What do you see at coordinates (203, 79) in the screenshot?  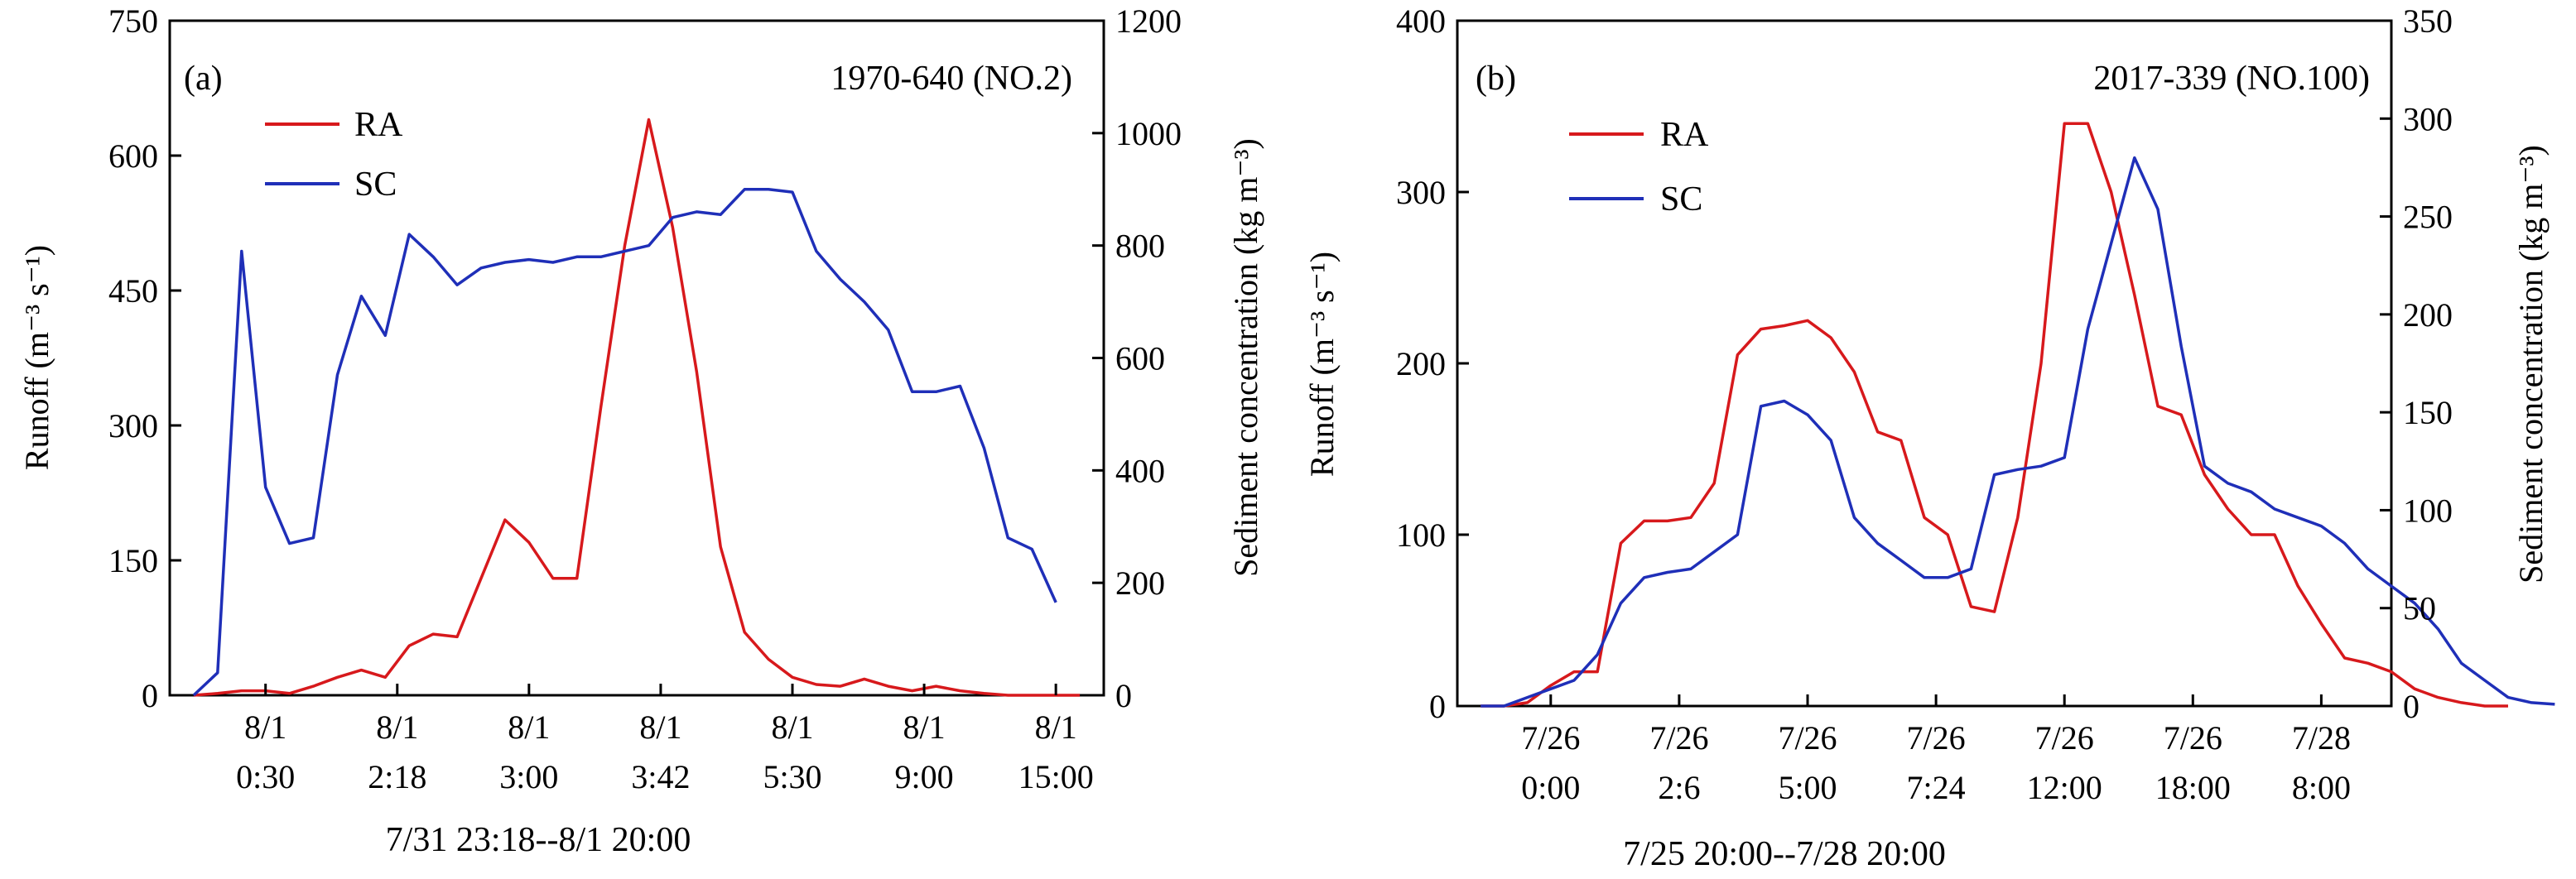 I see `panel-a-label: (a)` at bounding box center [203, 79].